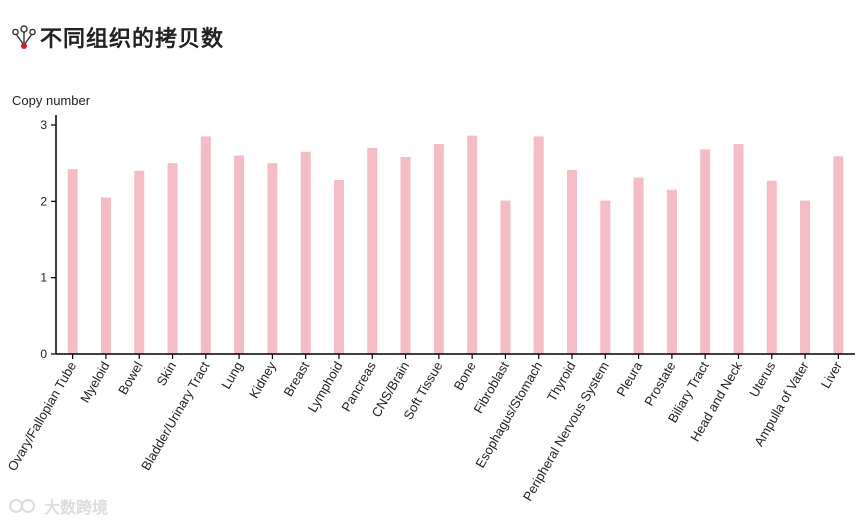 This screenshot has width=861, height=523. I want to click on y-axis: 0 1 2 3, so click(48, 238).